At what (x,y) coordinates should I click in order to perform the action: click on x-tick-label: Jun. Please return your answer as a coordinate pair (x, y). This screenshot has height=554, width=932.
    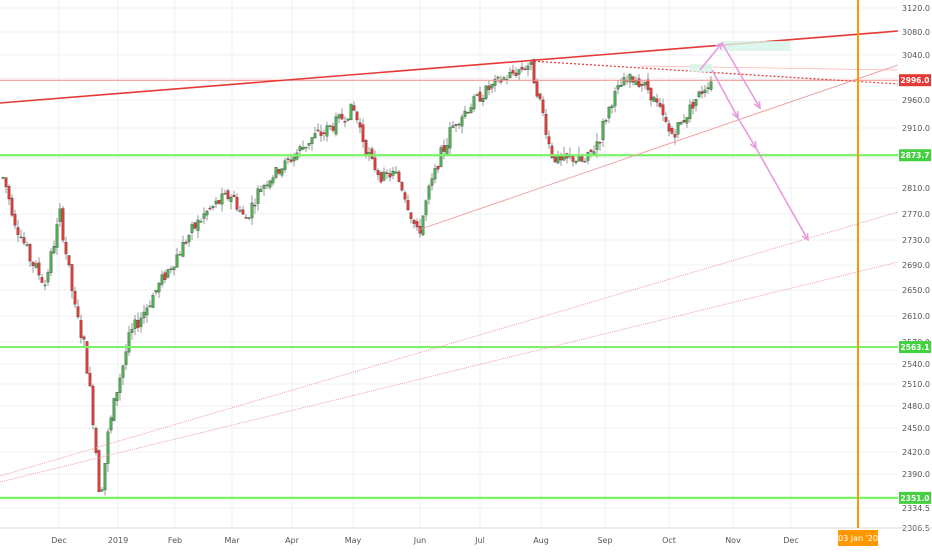
    Looking at the image, I should click on (420, 540).